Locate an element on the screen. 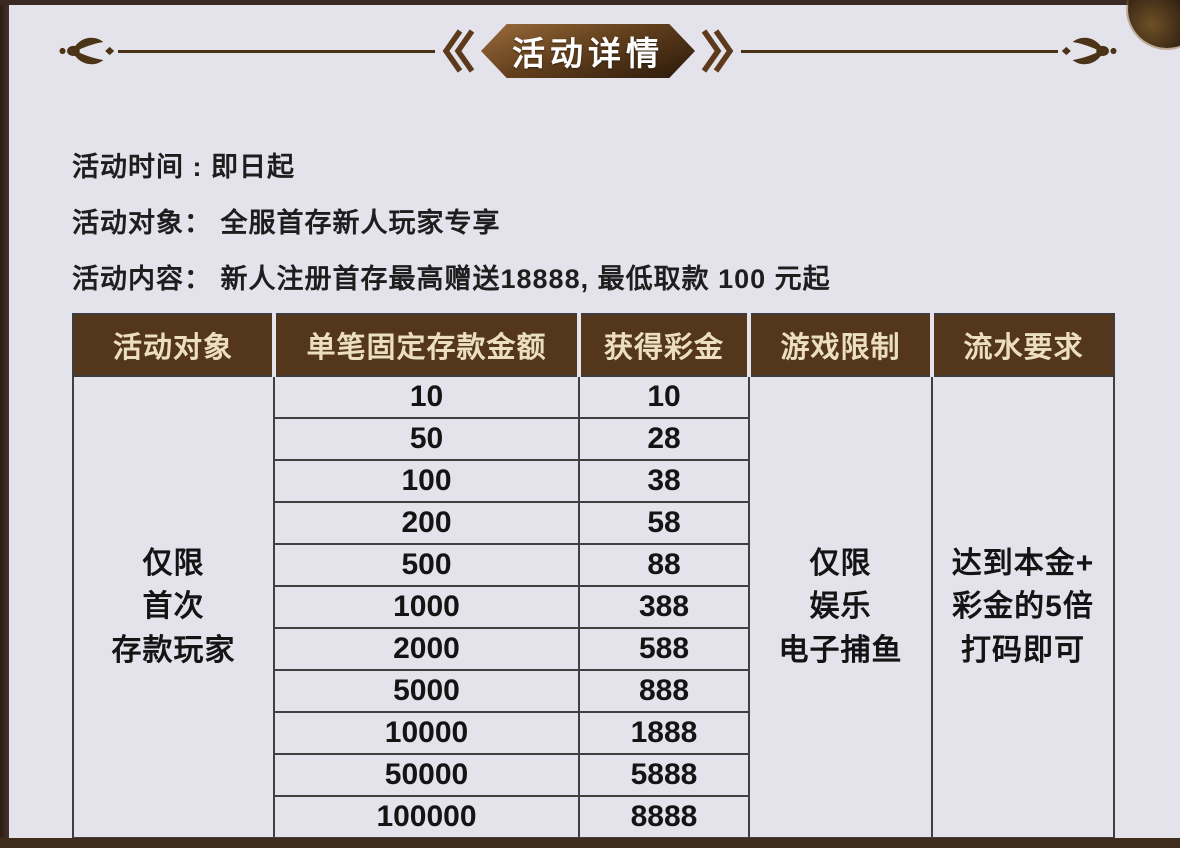 The width and height of the screenshot is (1180, 848). banner-title: 活动详情 is located at coordinates (588, 53).